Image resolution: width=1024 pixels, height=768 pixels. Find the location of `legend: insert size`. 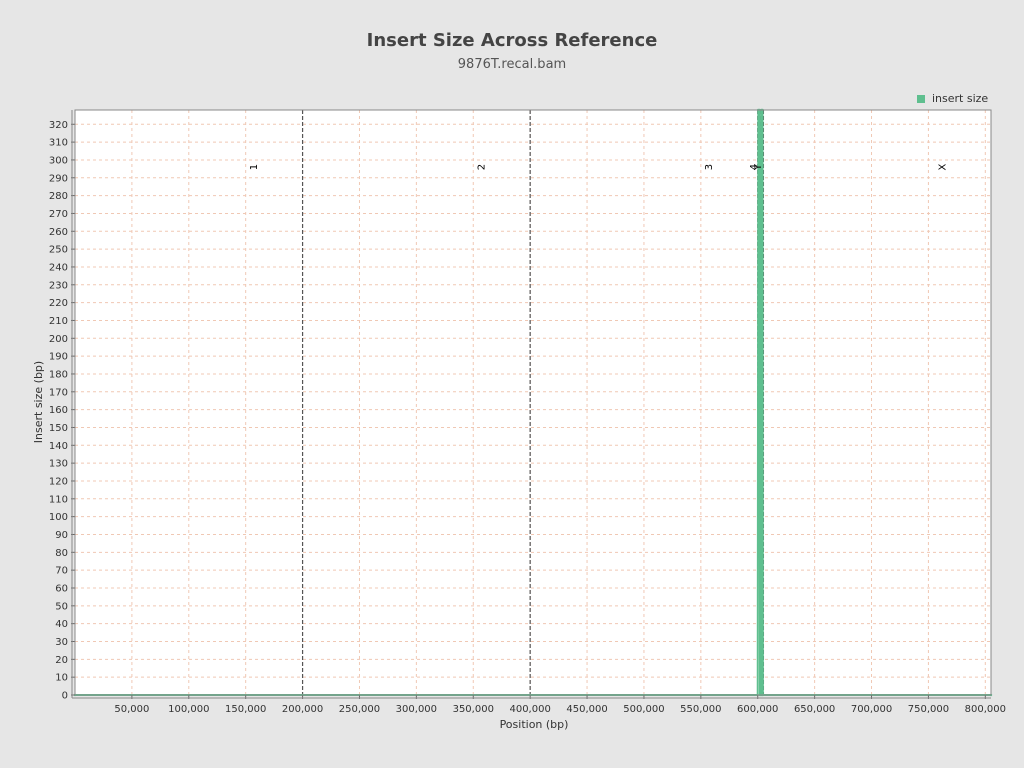

legend: insert size is located at coordinates (952, 98).